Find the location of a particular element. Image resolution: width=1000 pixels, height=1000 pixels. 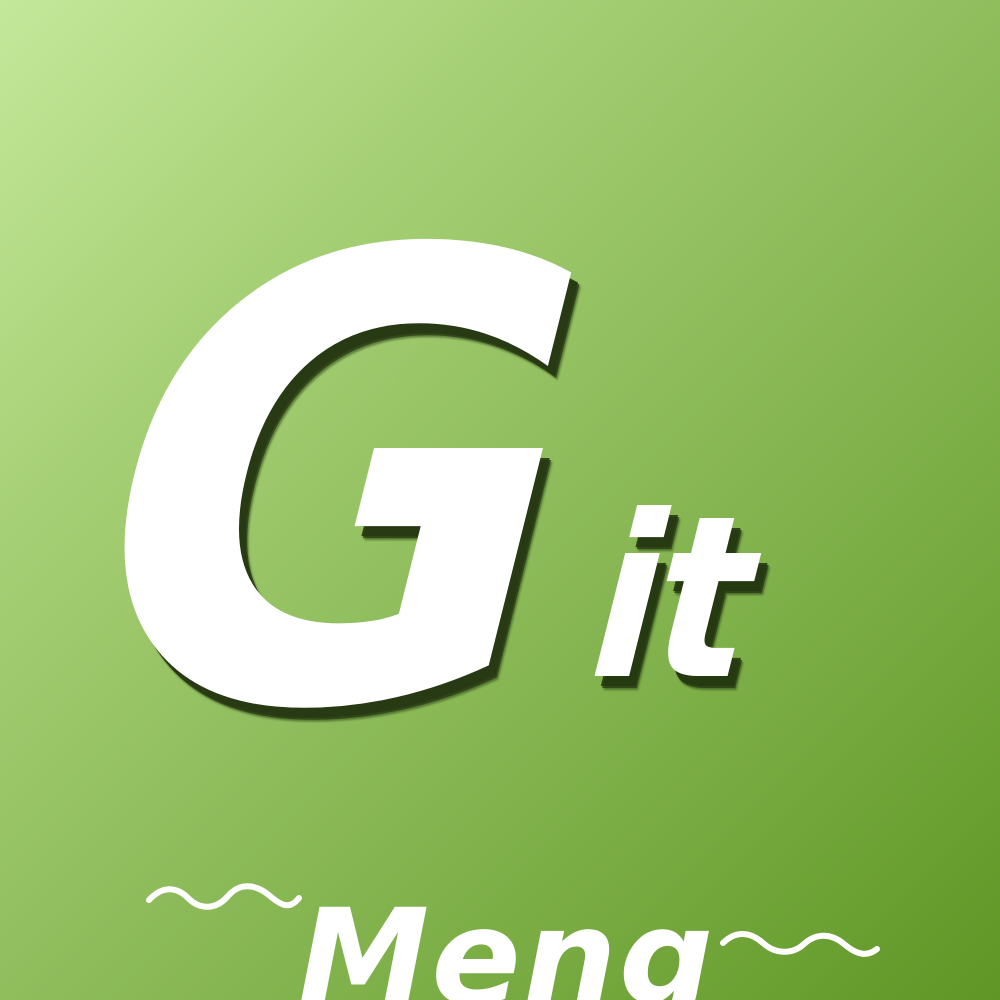

left-wave-icon is located at coordinates (224, 896).